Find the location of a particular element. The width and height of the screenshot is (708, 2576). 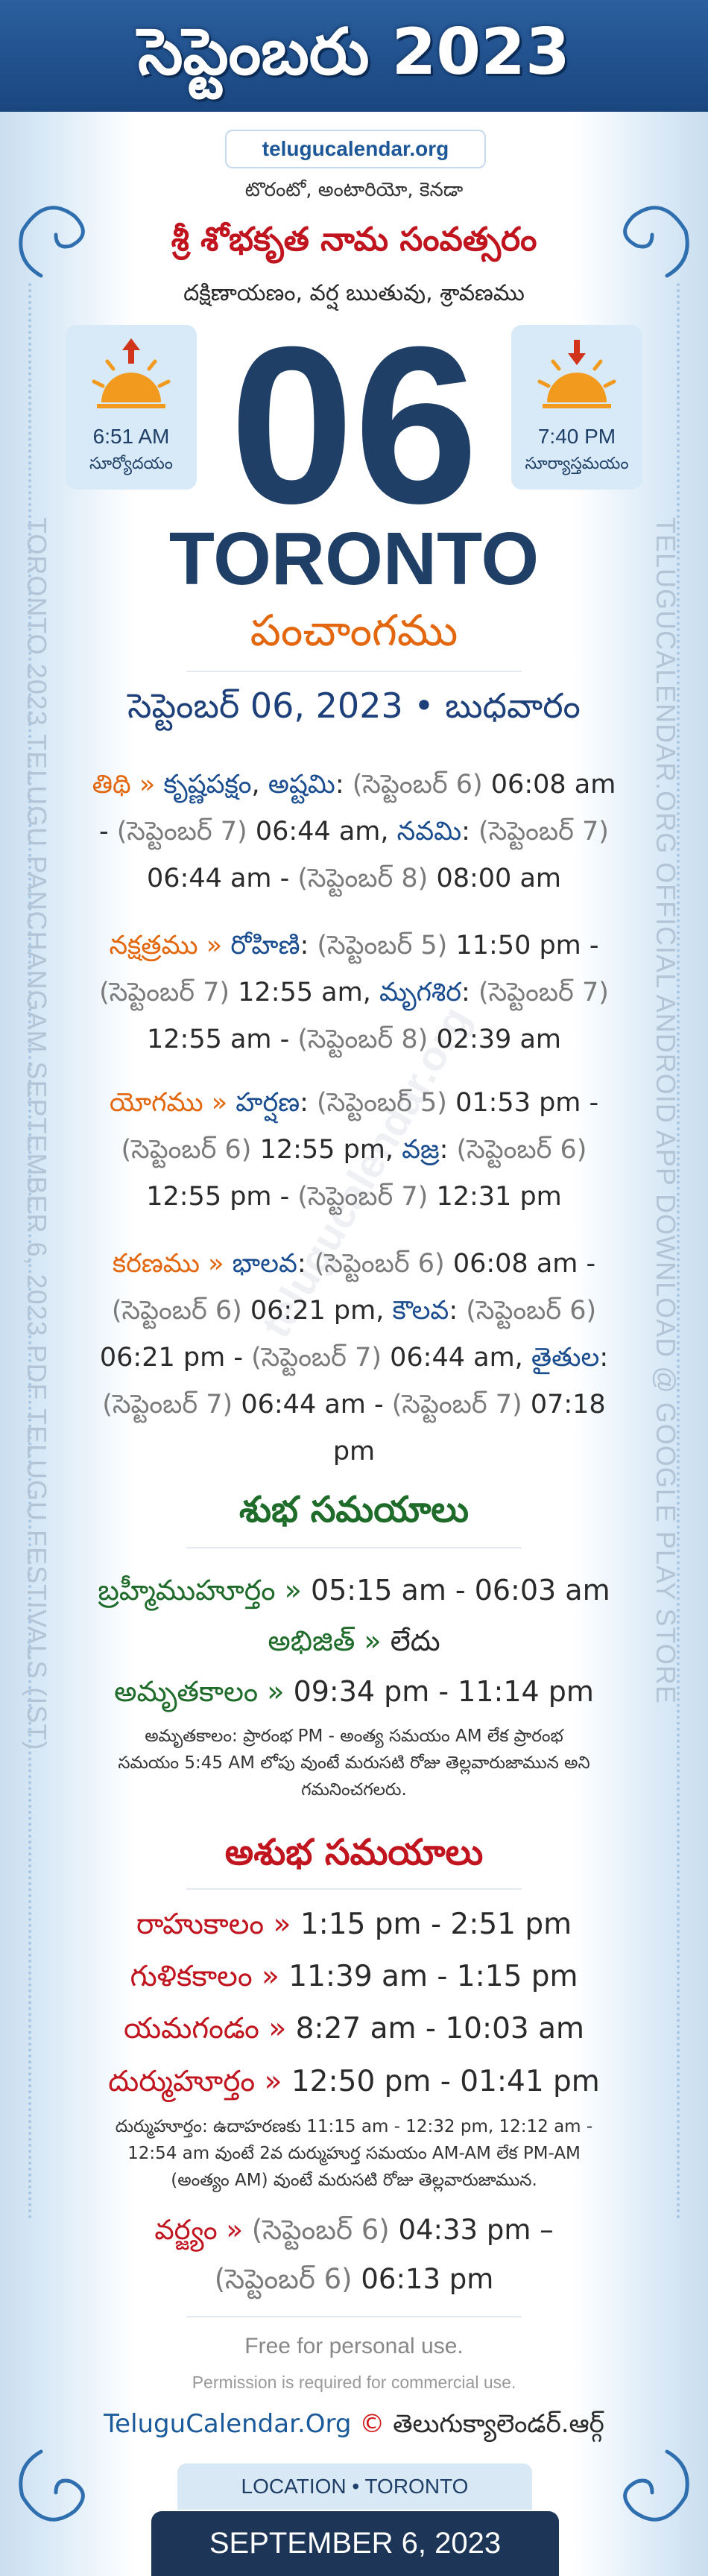

text-segment: వజ్ర is located at coordinates (421, 1150).